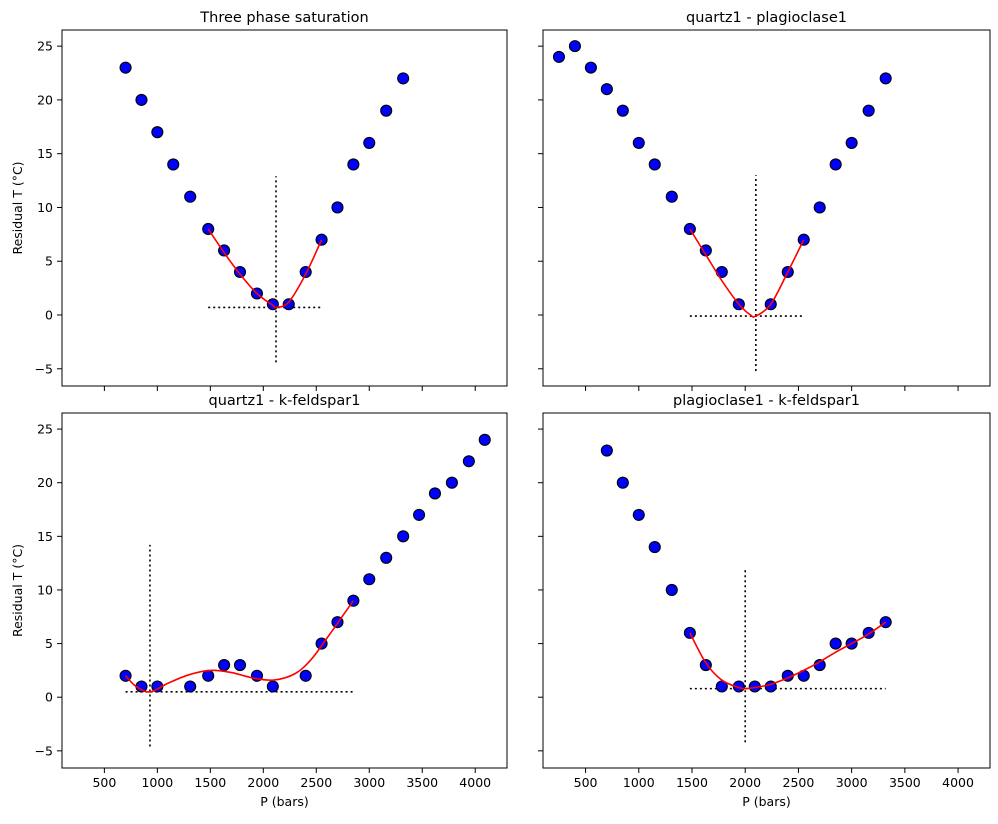  I want to click on chart-title: quartz1 - k-feldspar1, so click(285, 401).